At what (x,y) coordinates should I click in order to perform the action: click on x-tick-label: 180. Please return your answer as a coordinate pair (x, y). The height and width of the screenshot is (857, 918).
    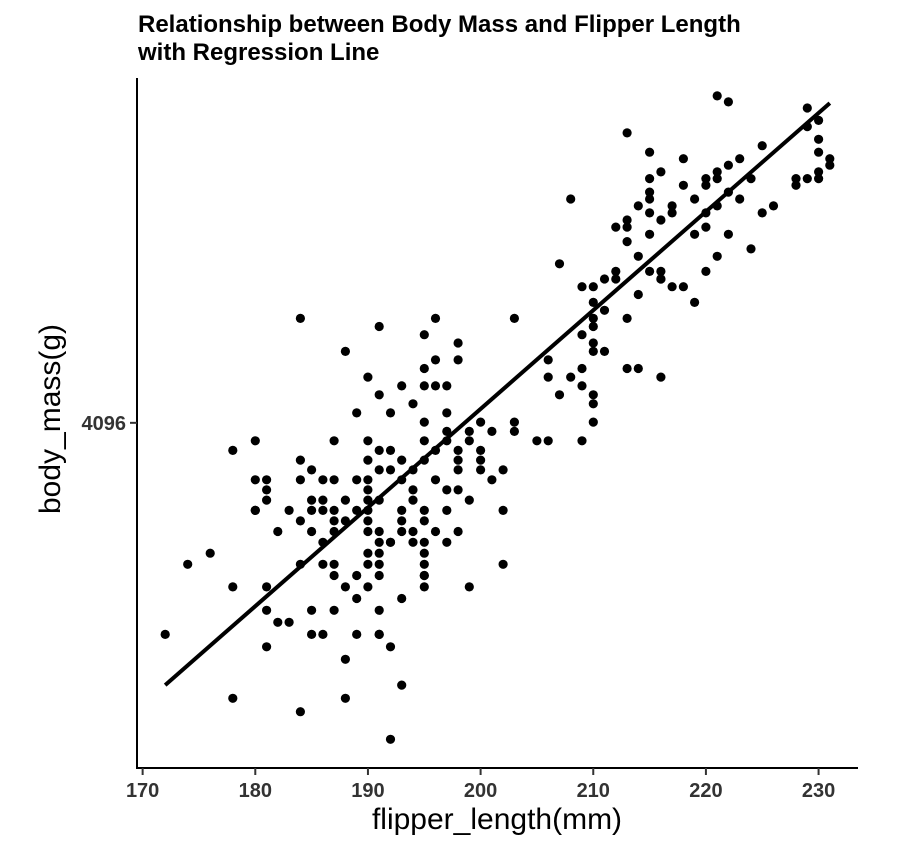
    Looking at the image, I should click on (255, 791).